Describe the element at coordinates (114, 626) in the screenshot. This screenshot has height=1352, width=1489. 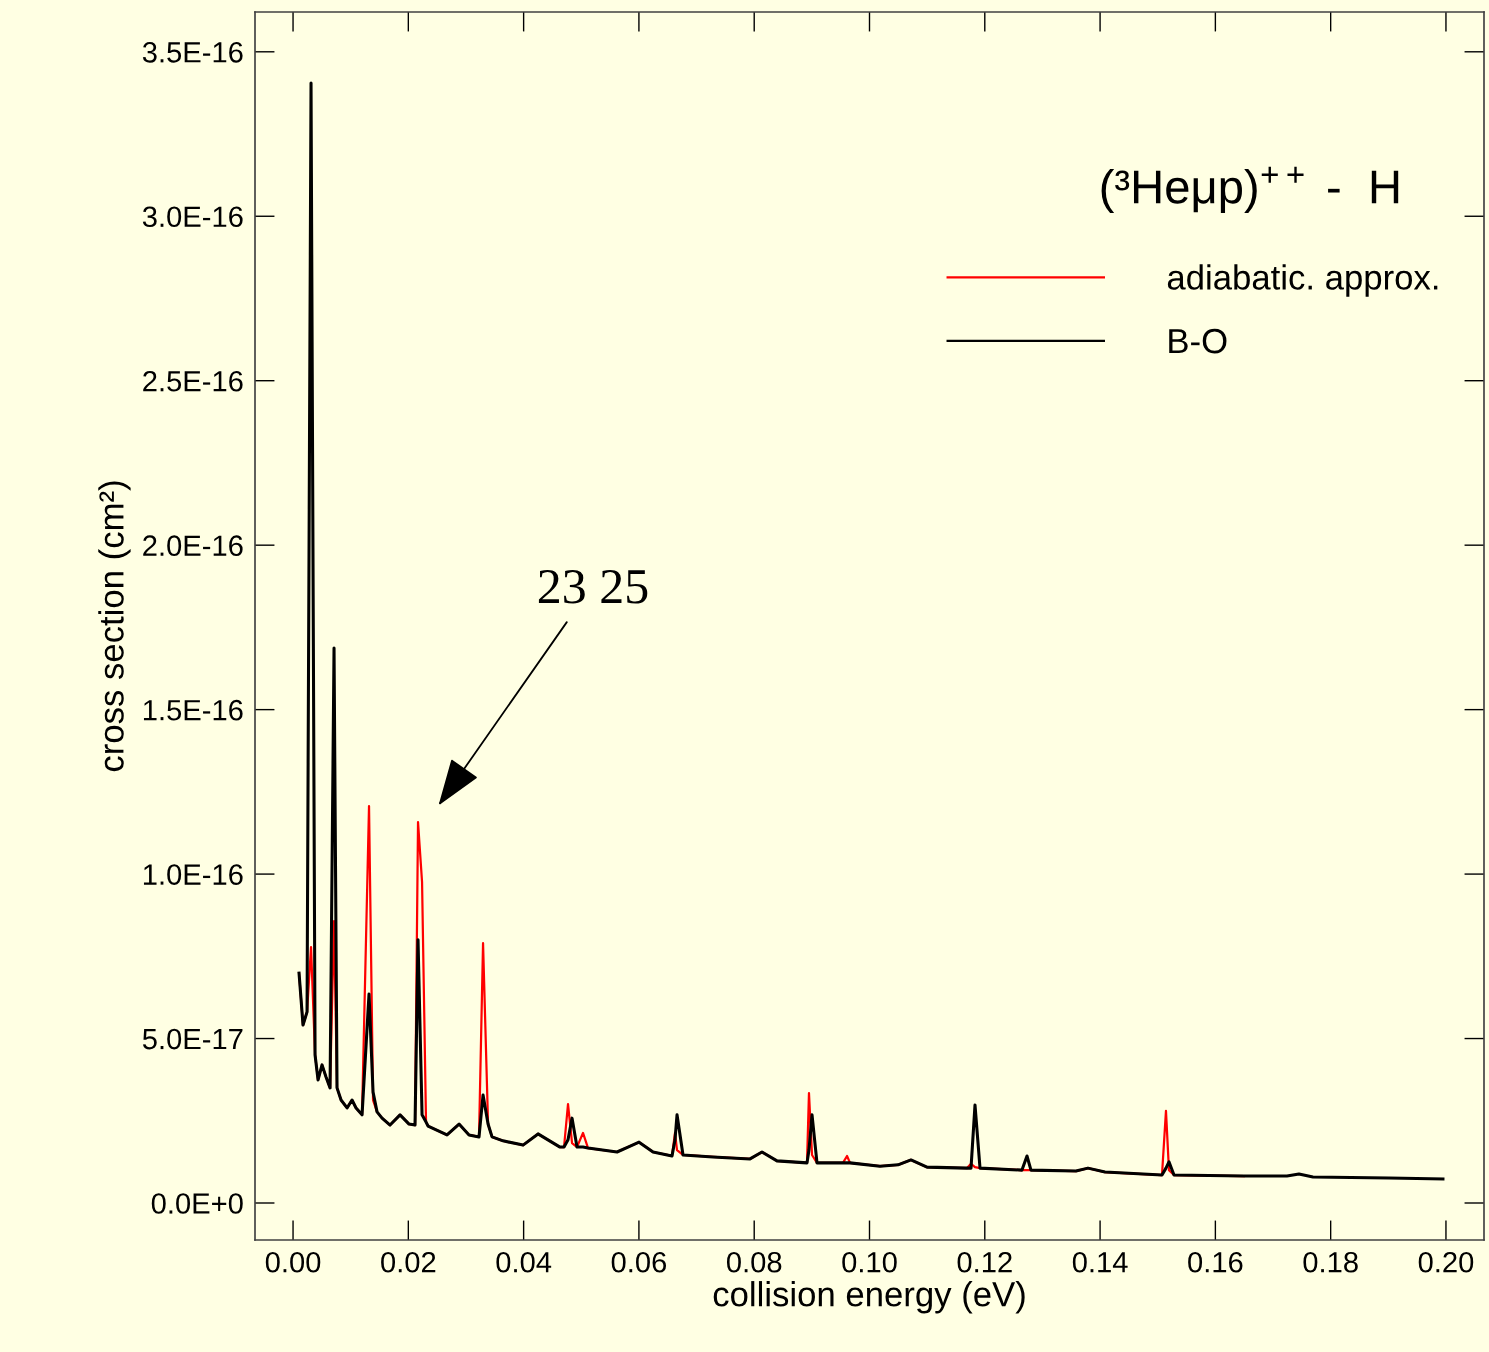
I see `y-axis-title: cross section (cm²)` at that location.